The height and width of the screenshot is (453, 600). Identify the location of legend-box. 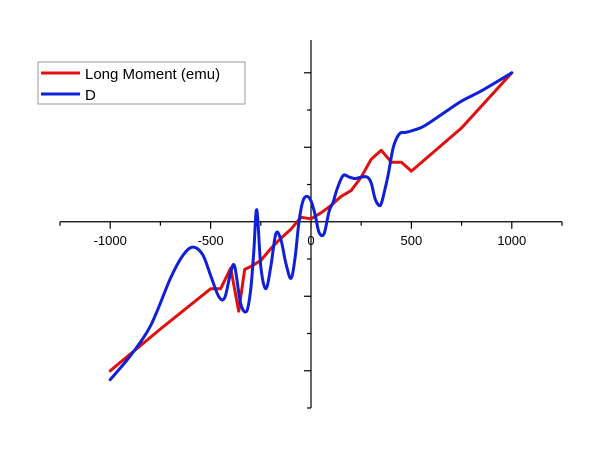
(141, 83).